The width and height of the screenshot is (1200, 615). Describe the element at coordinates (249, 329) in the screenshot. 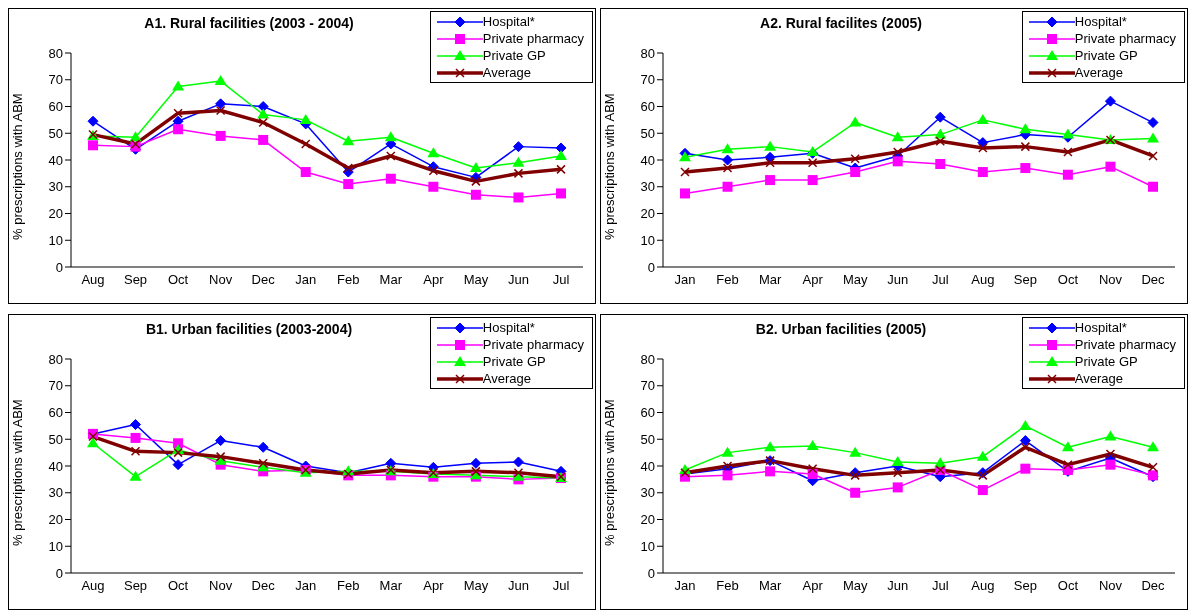

I see `chart-title: B1. Urban facilities (2003-2004)` at that location.